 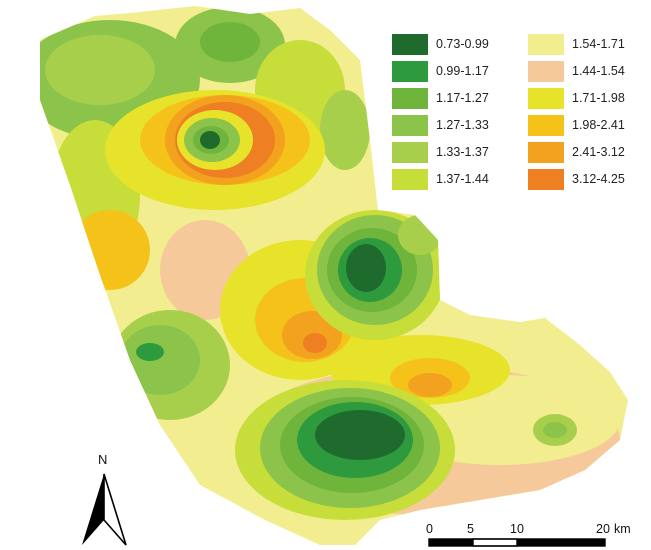 I want to click on scale-tick-20: 20, so click(x=603, y=529).